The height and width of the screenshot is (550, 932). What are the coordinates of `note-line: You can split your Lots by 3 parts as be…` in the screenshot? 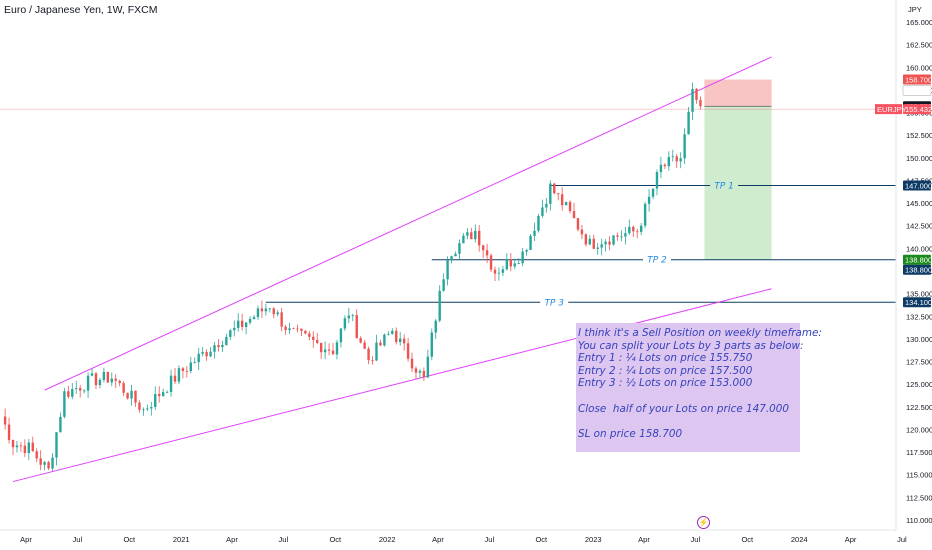 It's located at (691, 345).